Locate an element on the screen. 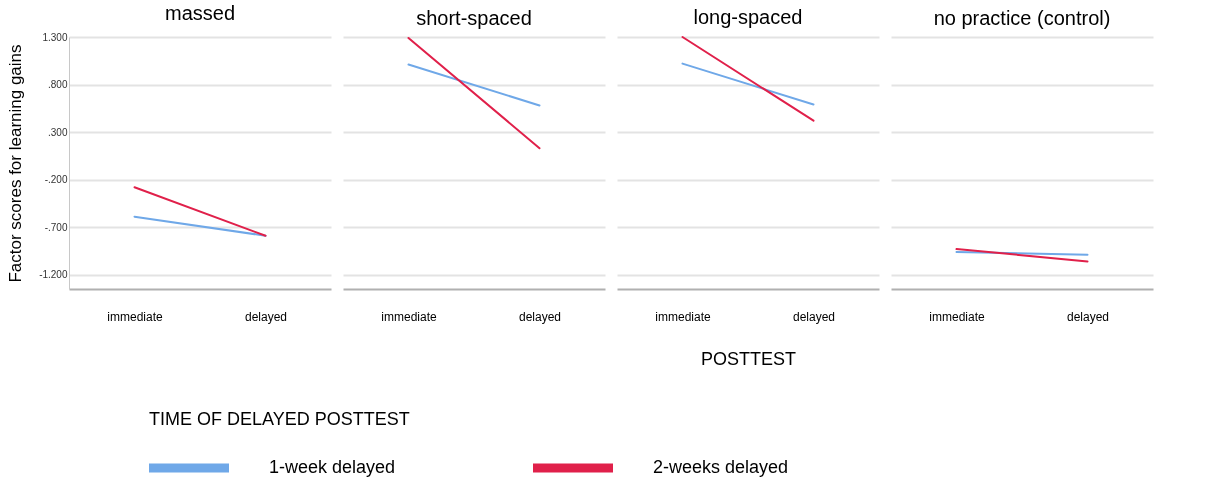  y-tick-label: -.700 is located at coordinates (56, 227).